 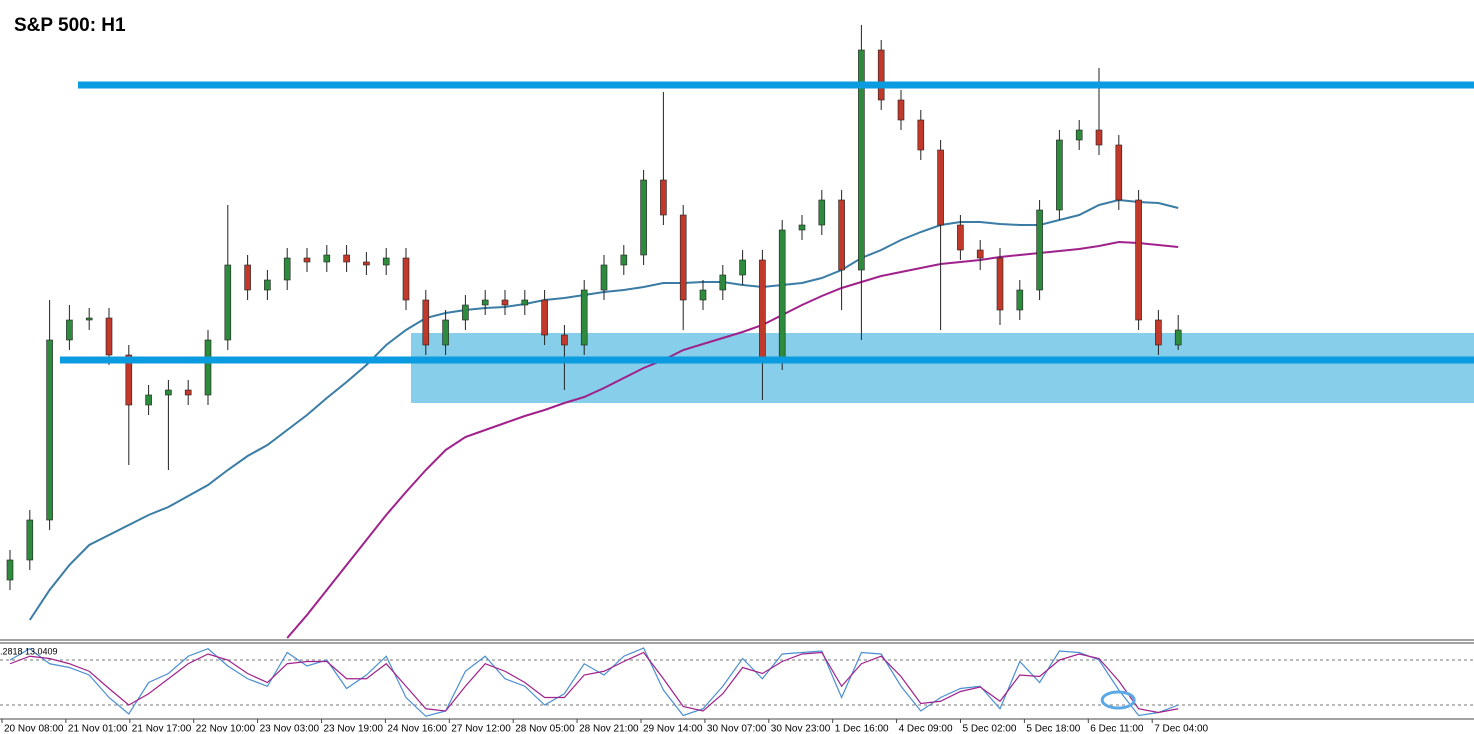 I want to click on x-tick-label: 5 Dec 18:00, so click(x=1053, y=729).